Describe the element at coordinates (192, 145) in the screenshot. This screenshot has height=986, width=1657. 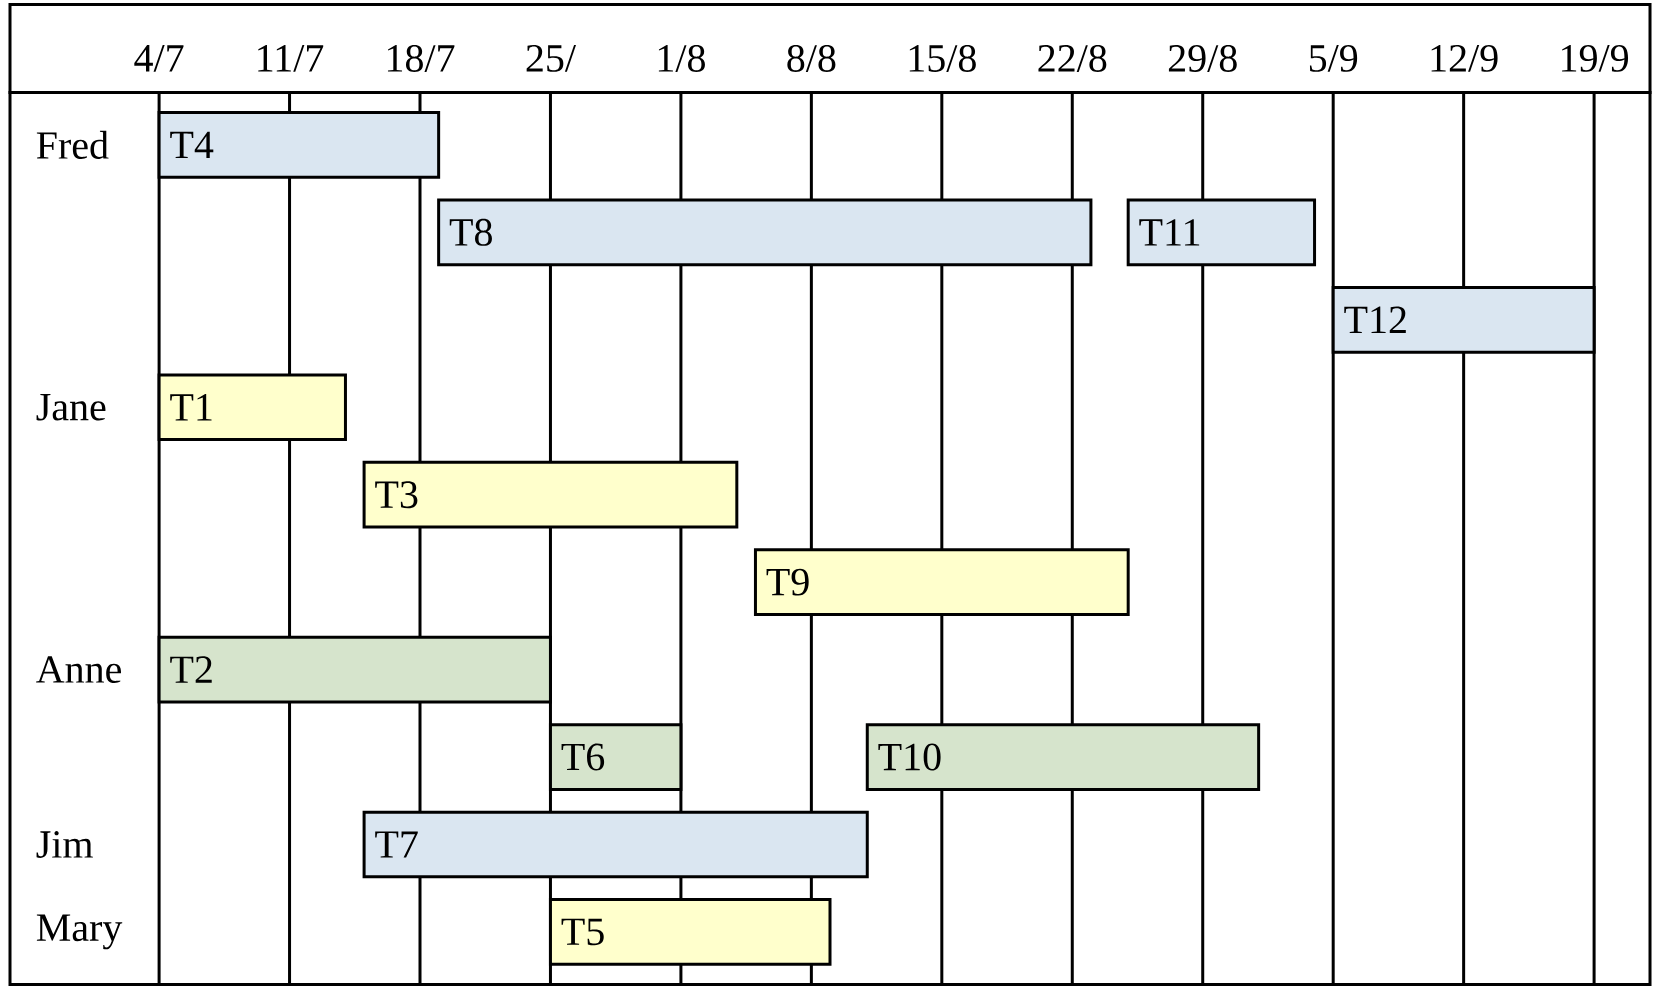
I see `series-label: T4` at that location.